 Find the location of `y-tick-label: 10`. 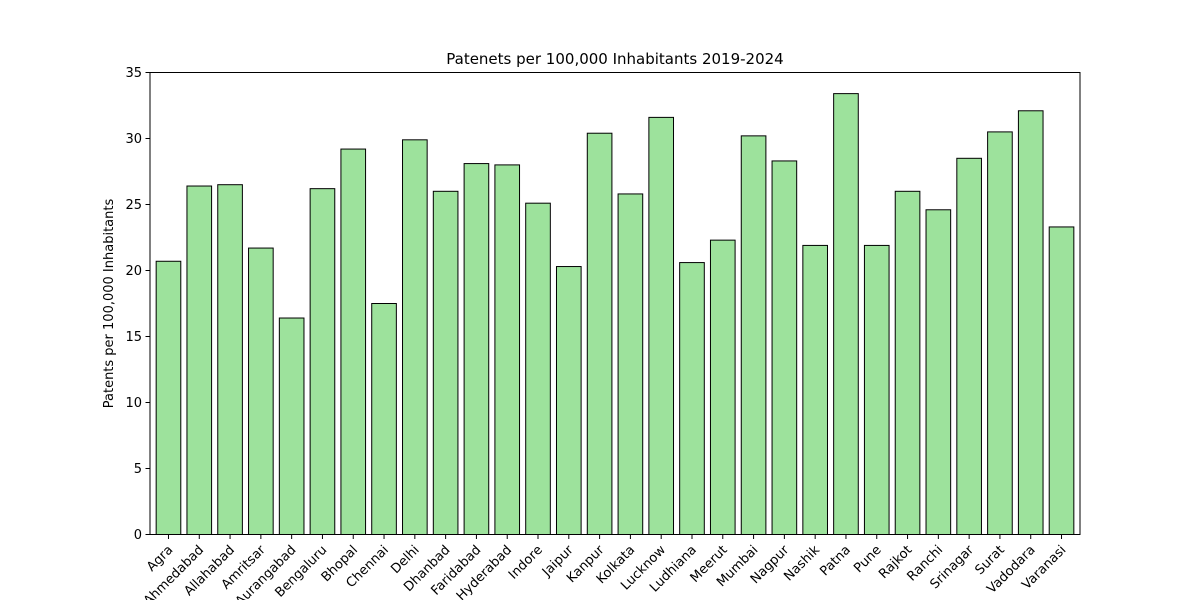

y-tick-label: 10 is located at coordinates (133, 403).